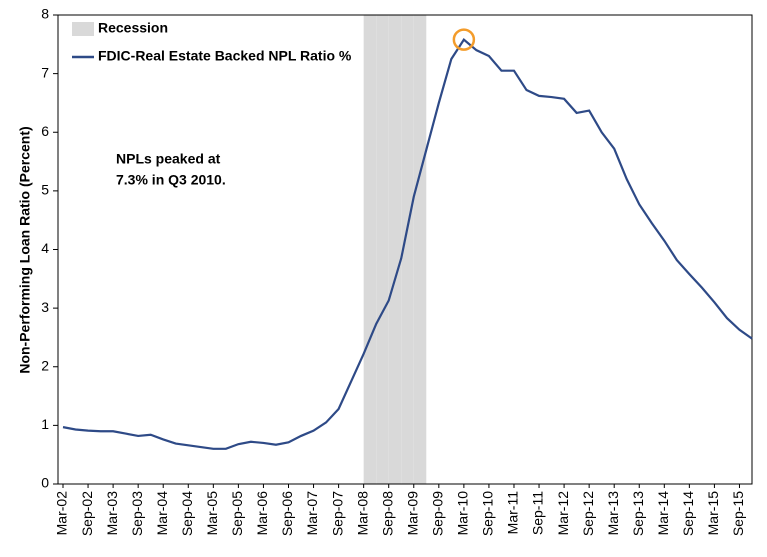 The image size is (767, 557). I want to click on annotation: NPLs peaked at, so click(168, 159).